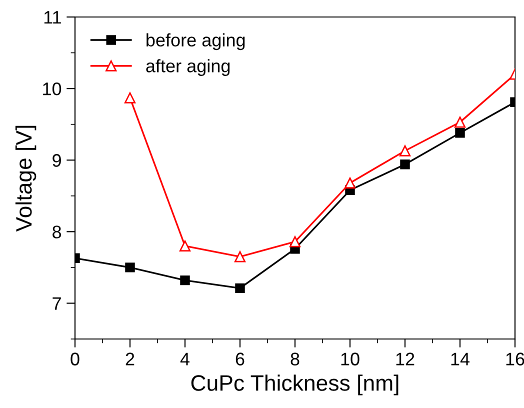  Describe the element at coordinates (188, 67) in the screenshot. I see `legend-label: after aging` at that location.